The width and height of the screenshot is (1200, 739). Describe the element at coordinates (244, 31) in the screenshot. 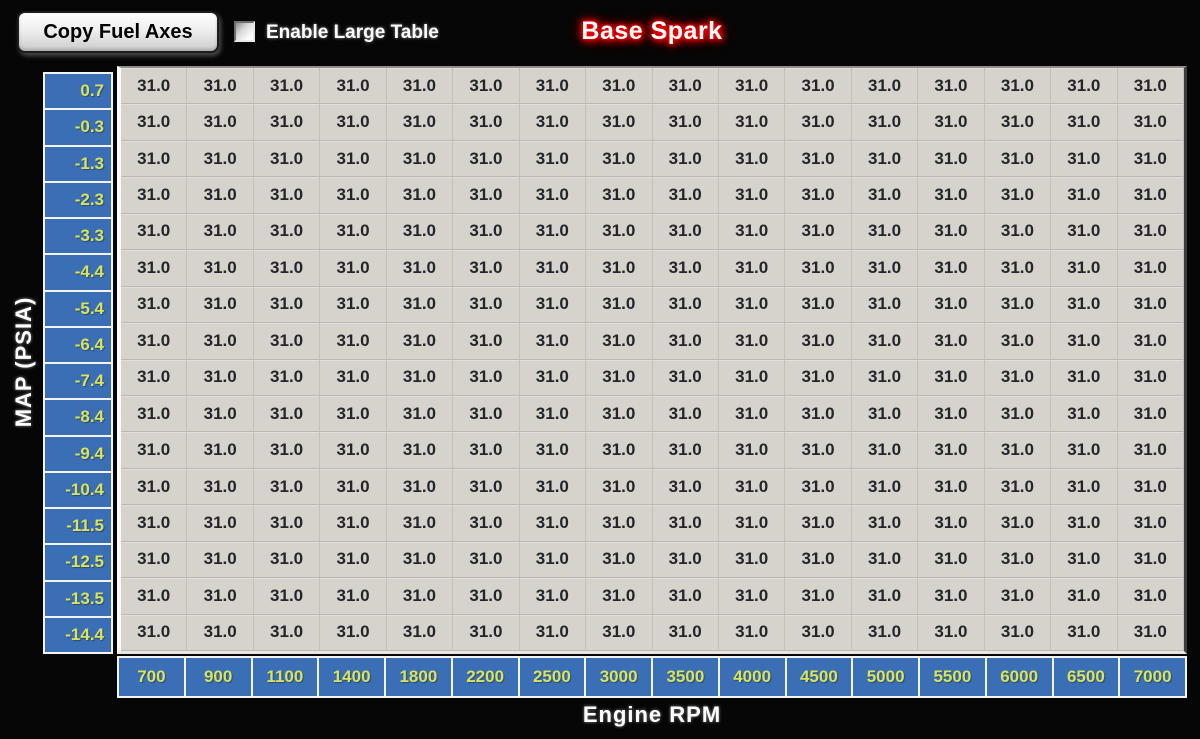

I see `enable-large-table-checkbox` at that location.